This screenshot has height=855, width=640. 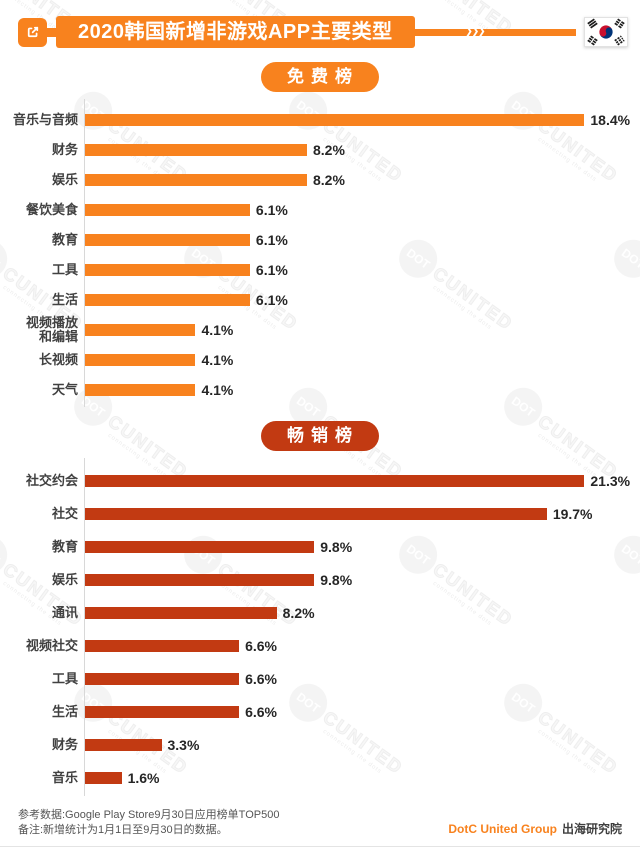 I want to click on axis-line, so click(x=84, y=253).